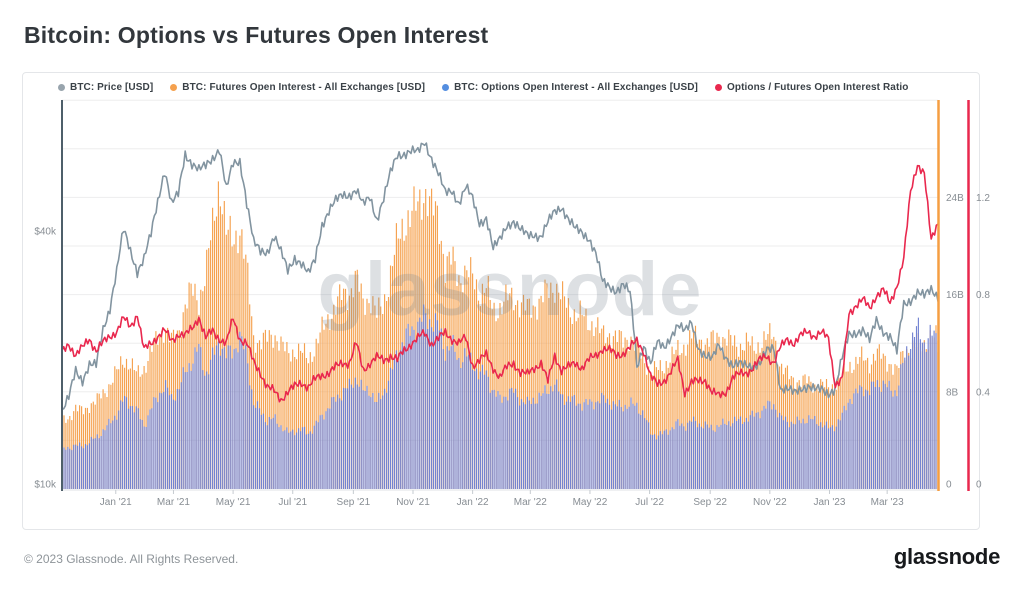 The height and width of the screenshot is (590, 1024). I want to click on svg-text: Sep '22, so click(710, 502).